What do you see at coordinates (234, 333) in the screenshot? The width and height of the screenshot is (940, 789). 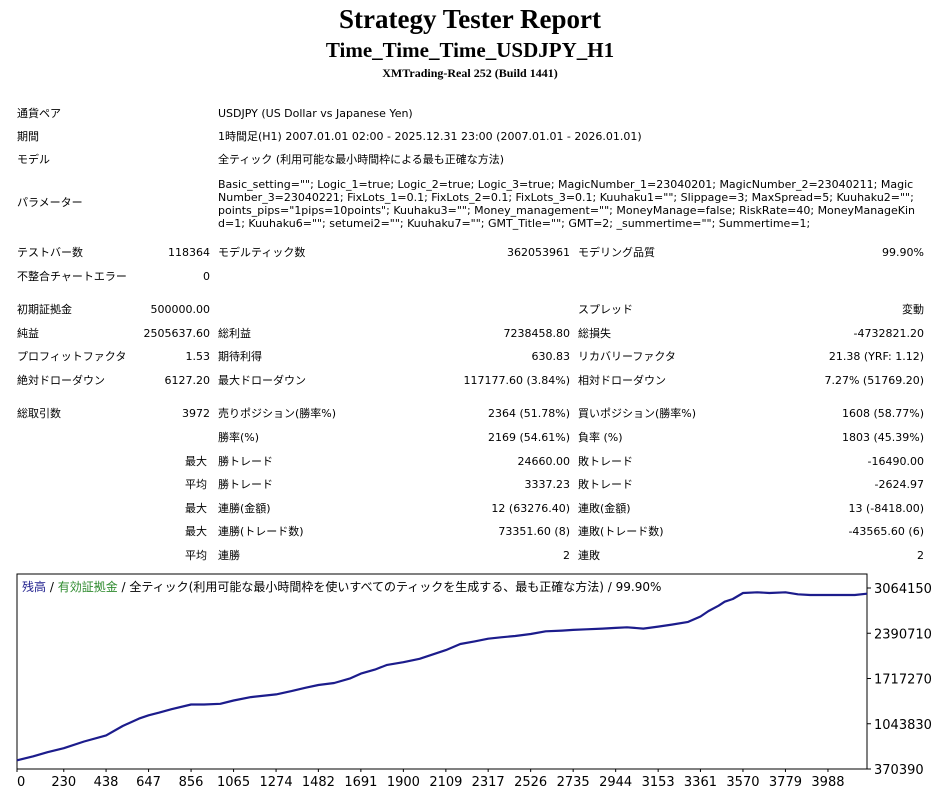 I see `gross-profit-label: 総利益` at bounding box center [234, 333].